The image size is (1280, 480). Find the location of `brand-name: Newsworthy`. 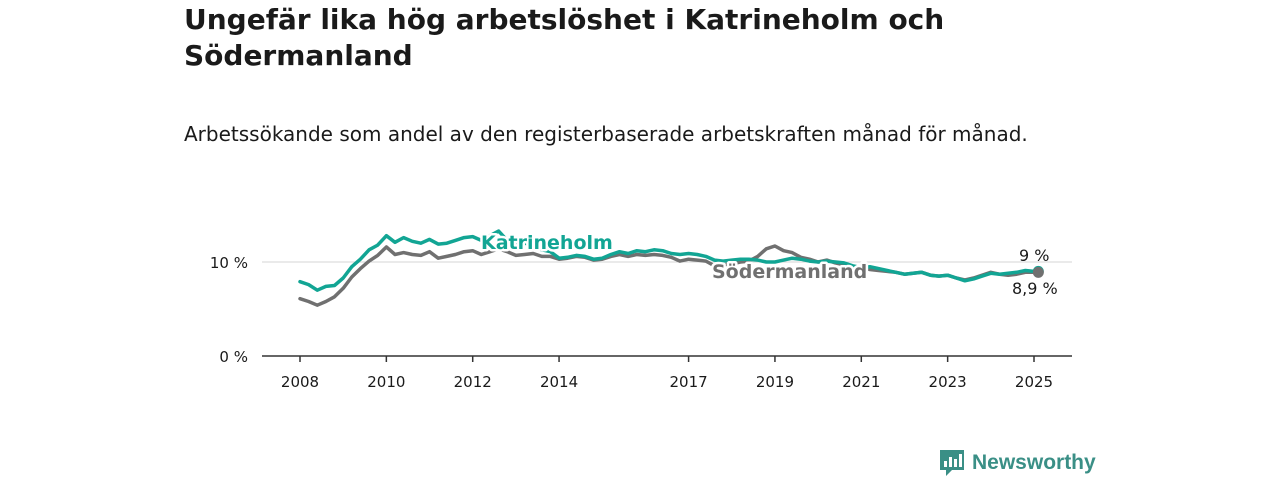

brand-name: Newsworthy is located at coordinates (1034, 462).